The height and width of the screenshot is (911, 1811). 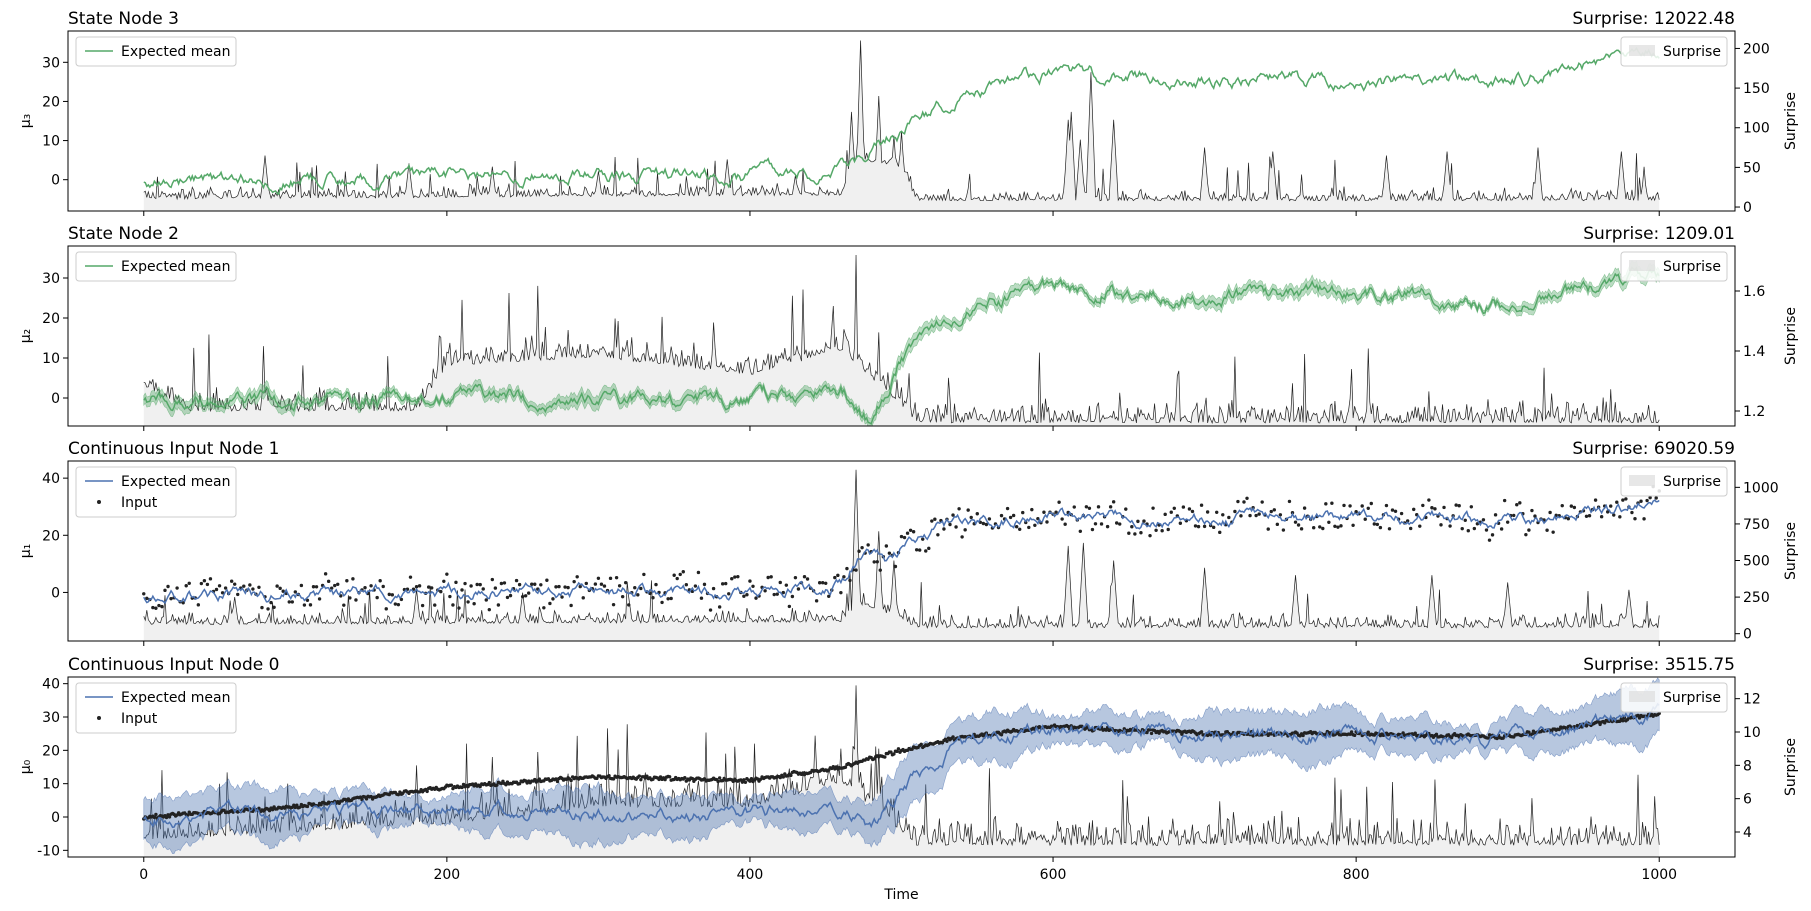 What do you see at coordinates (156, 492) in the screenshot?
I see `legend-box` at bounding box center [156, 492].